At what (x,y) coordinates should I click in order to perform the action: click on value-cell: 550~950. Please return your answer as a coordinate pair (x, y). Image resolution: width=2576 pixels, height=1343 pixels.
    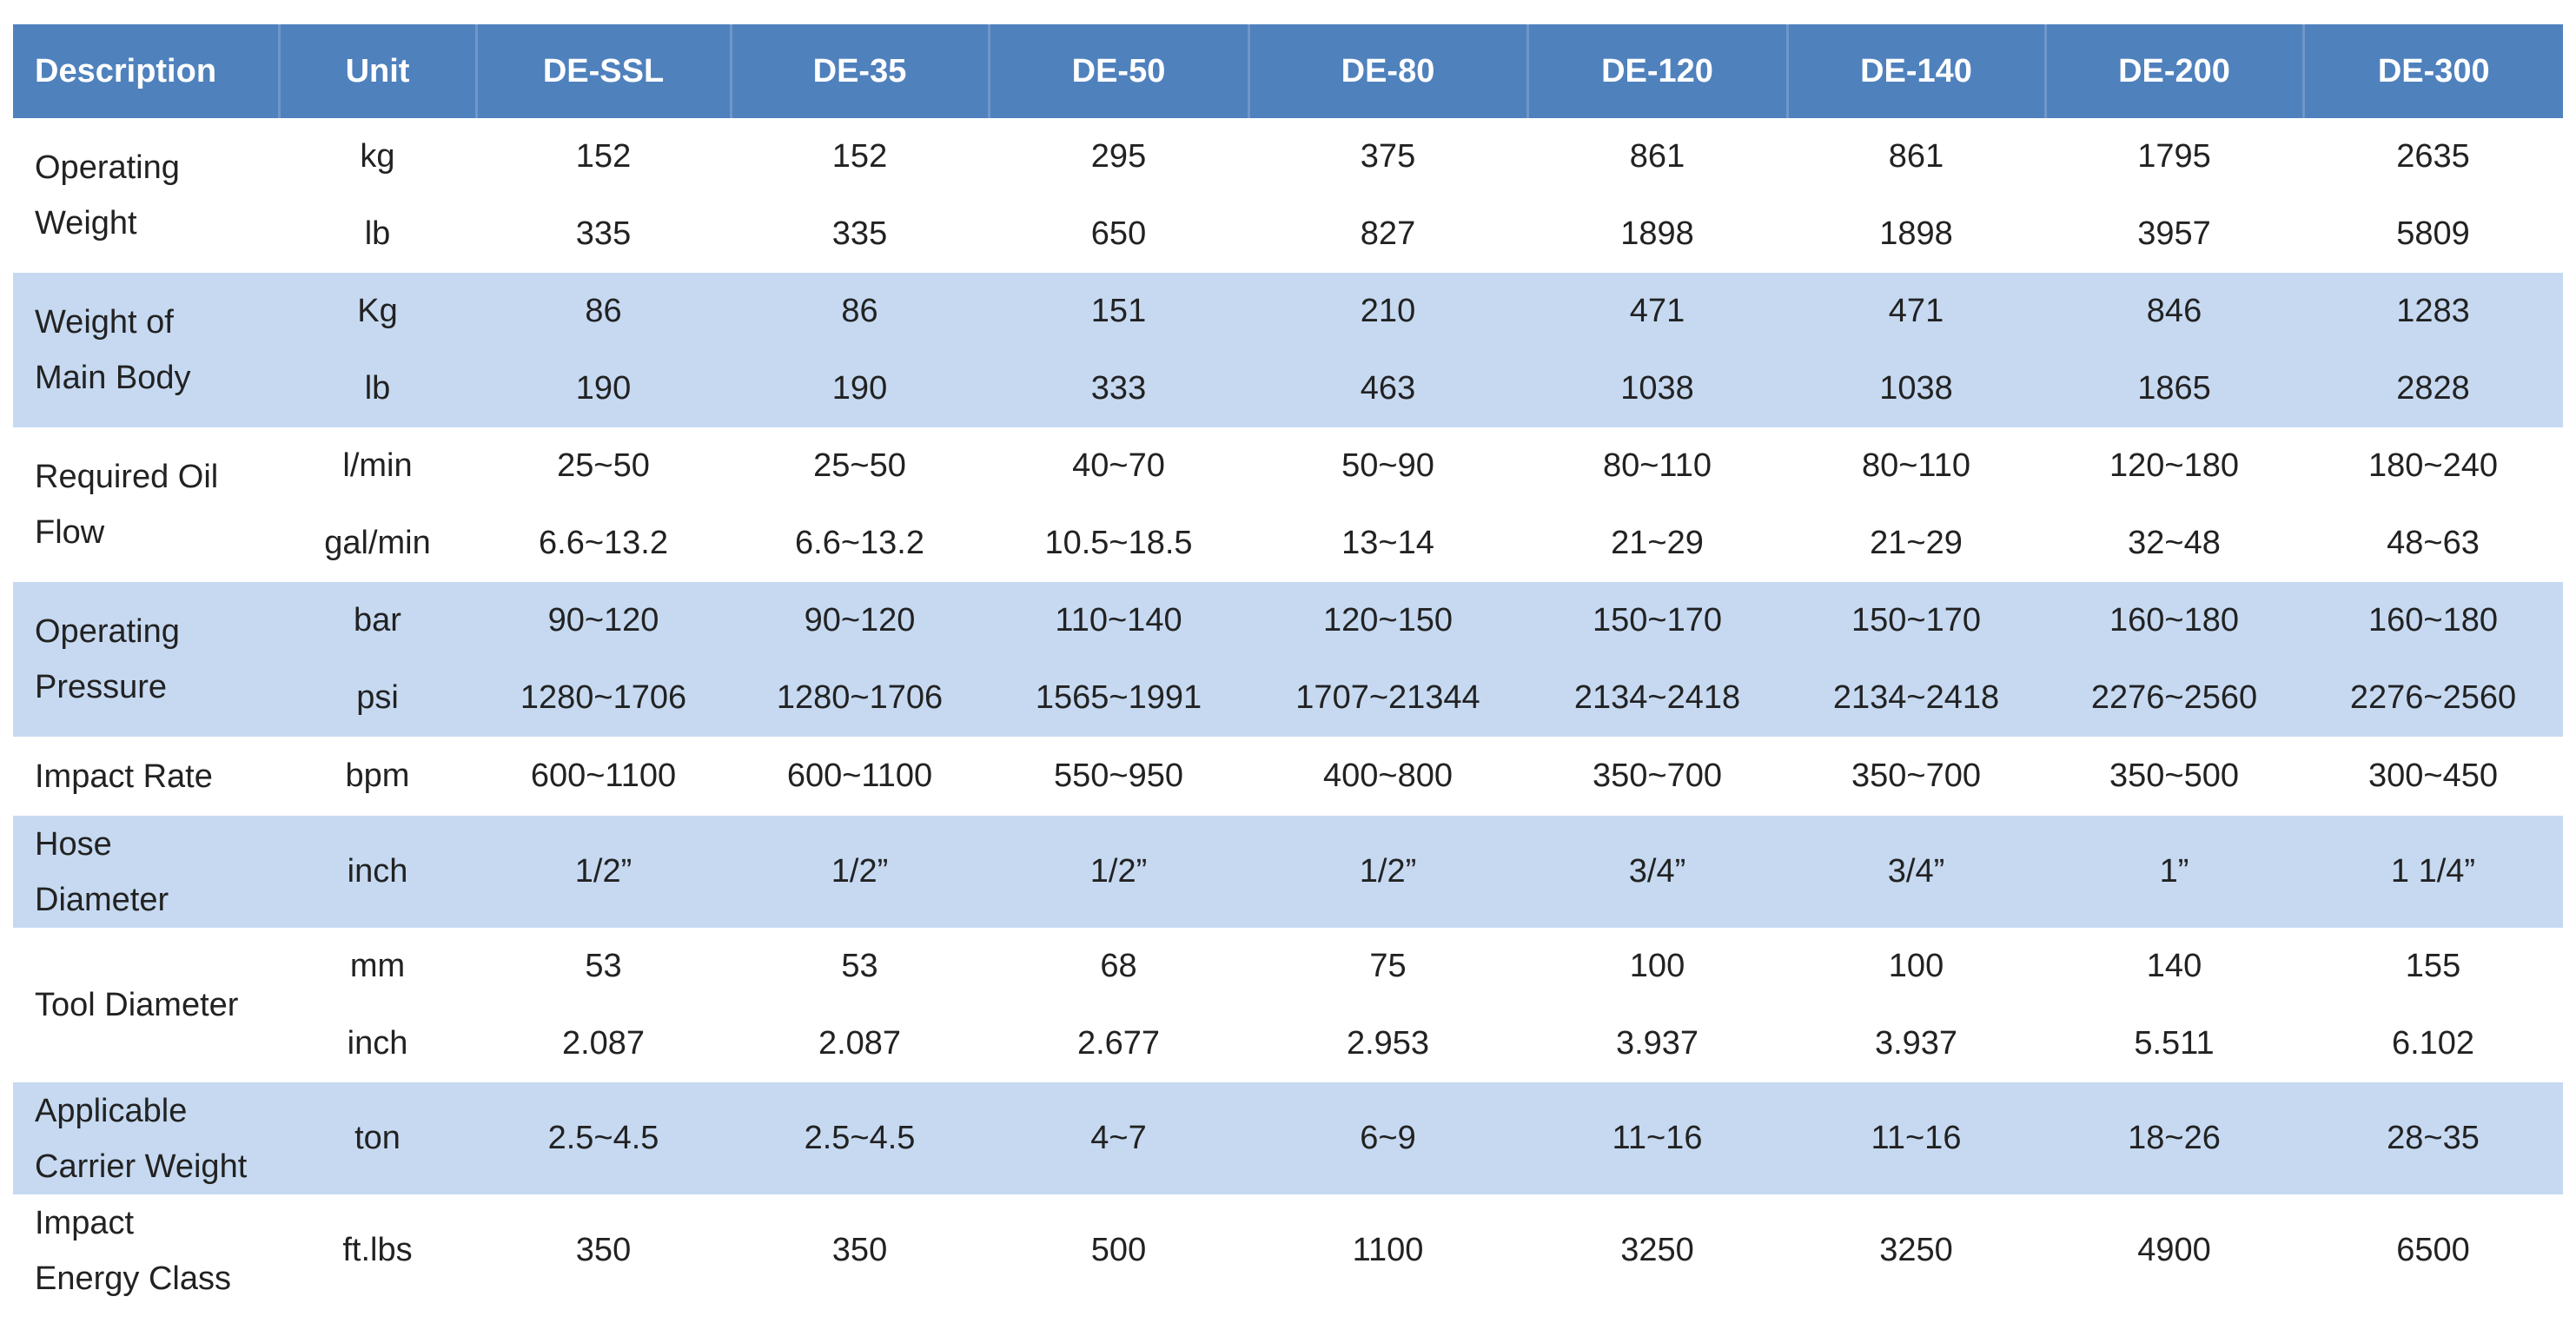
    Looking at the image, I should click on (1118, 776).